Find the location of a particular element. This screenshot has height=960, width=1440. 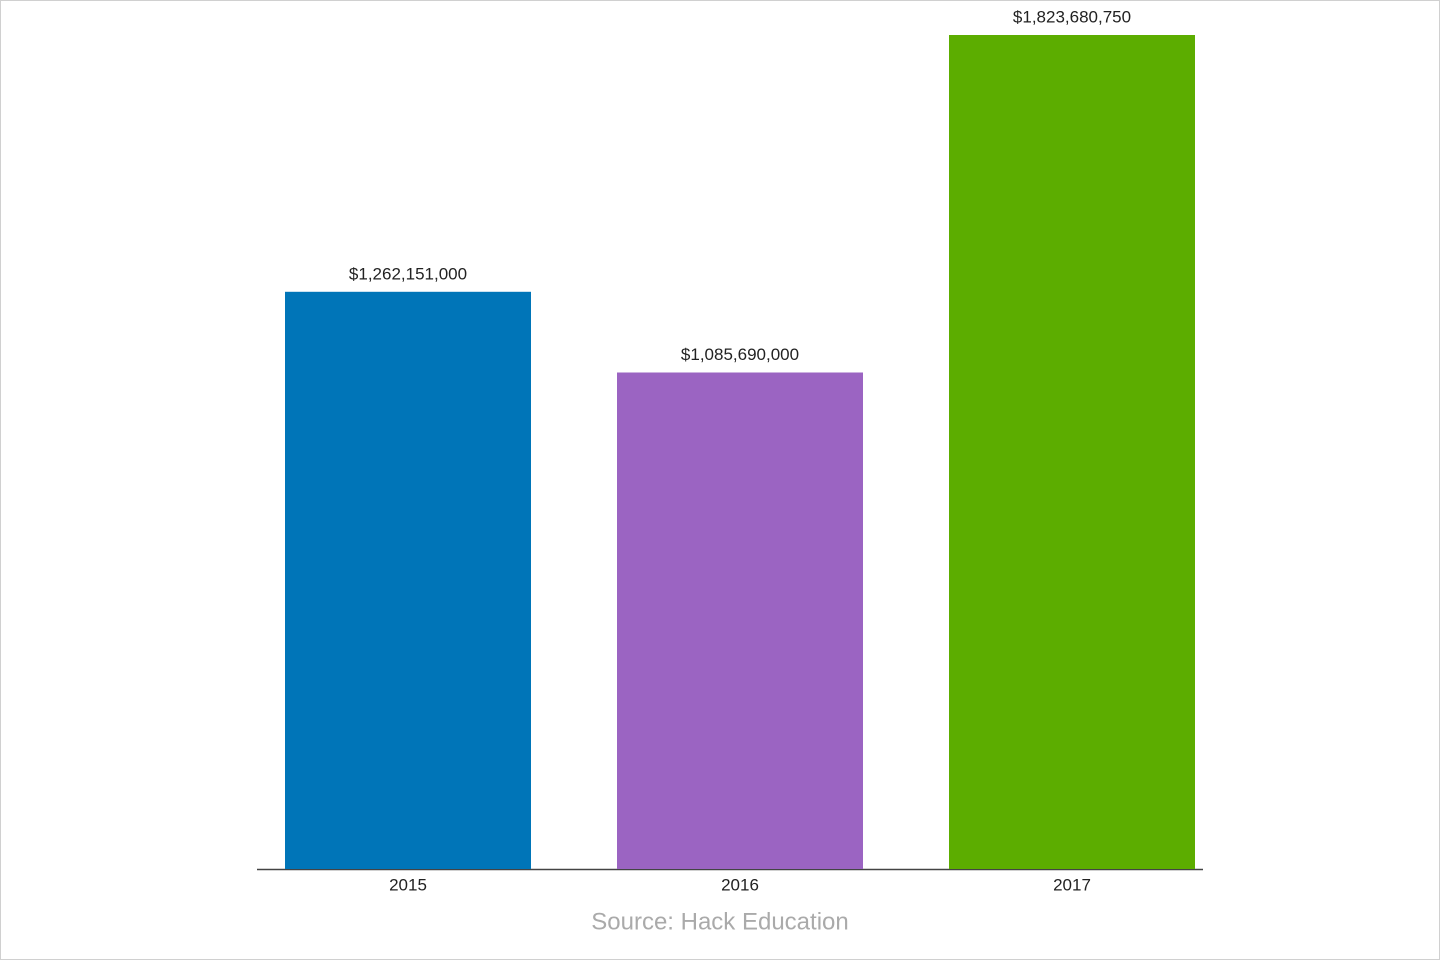

value-label: $1,262,151,000 is located at coordinates (408, 273).